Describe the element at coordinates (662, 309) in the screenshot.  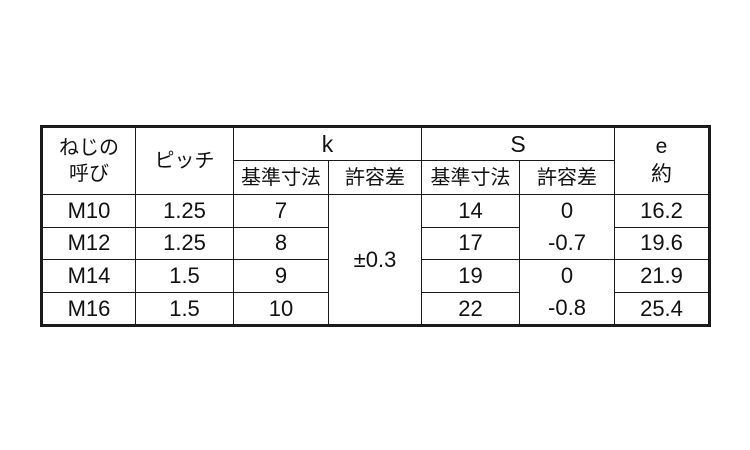
I see `e-approx-cell: 25.4` at that location.